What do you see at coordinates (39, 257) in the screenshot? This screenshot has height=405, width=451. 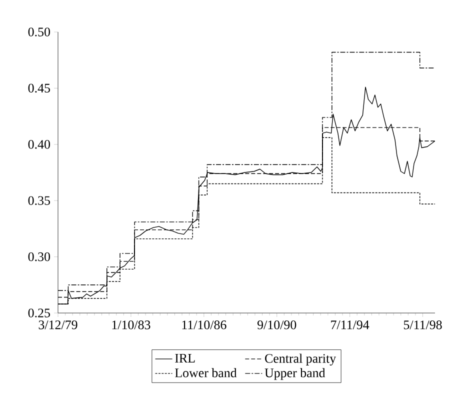 I see `y-tick-label: 0.30` at bounding box center [39, 257].